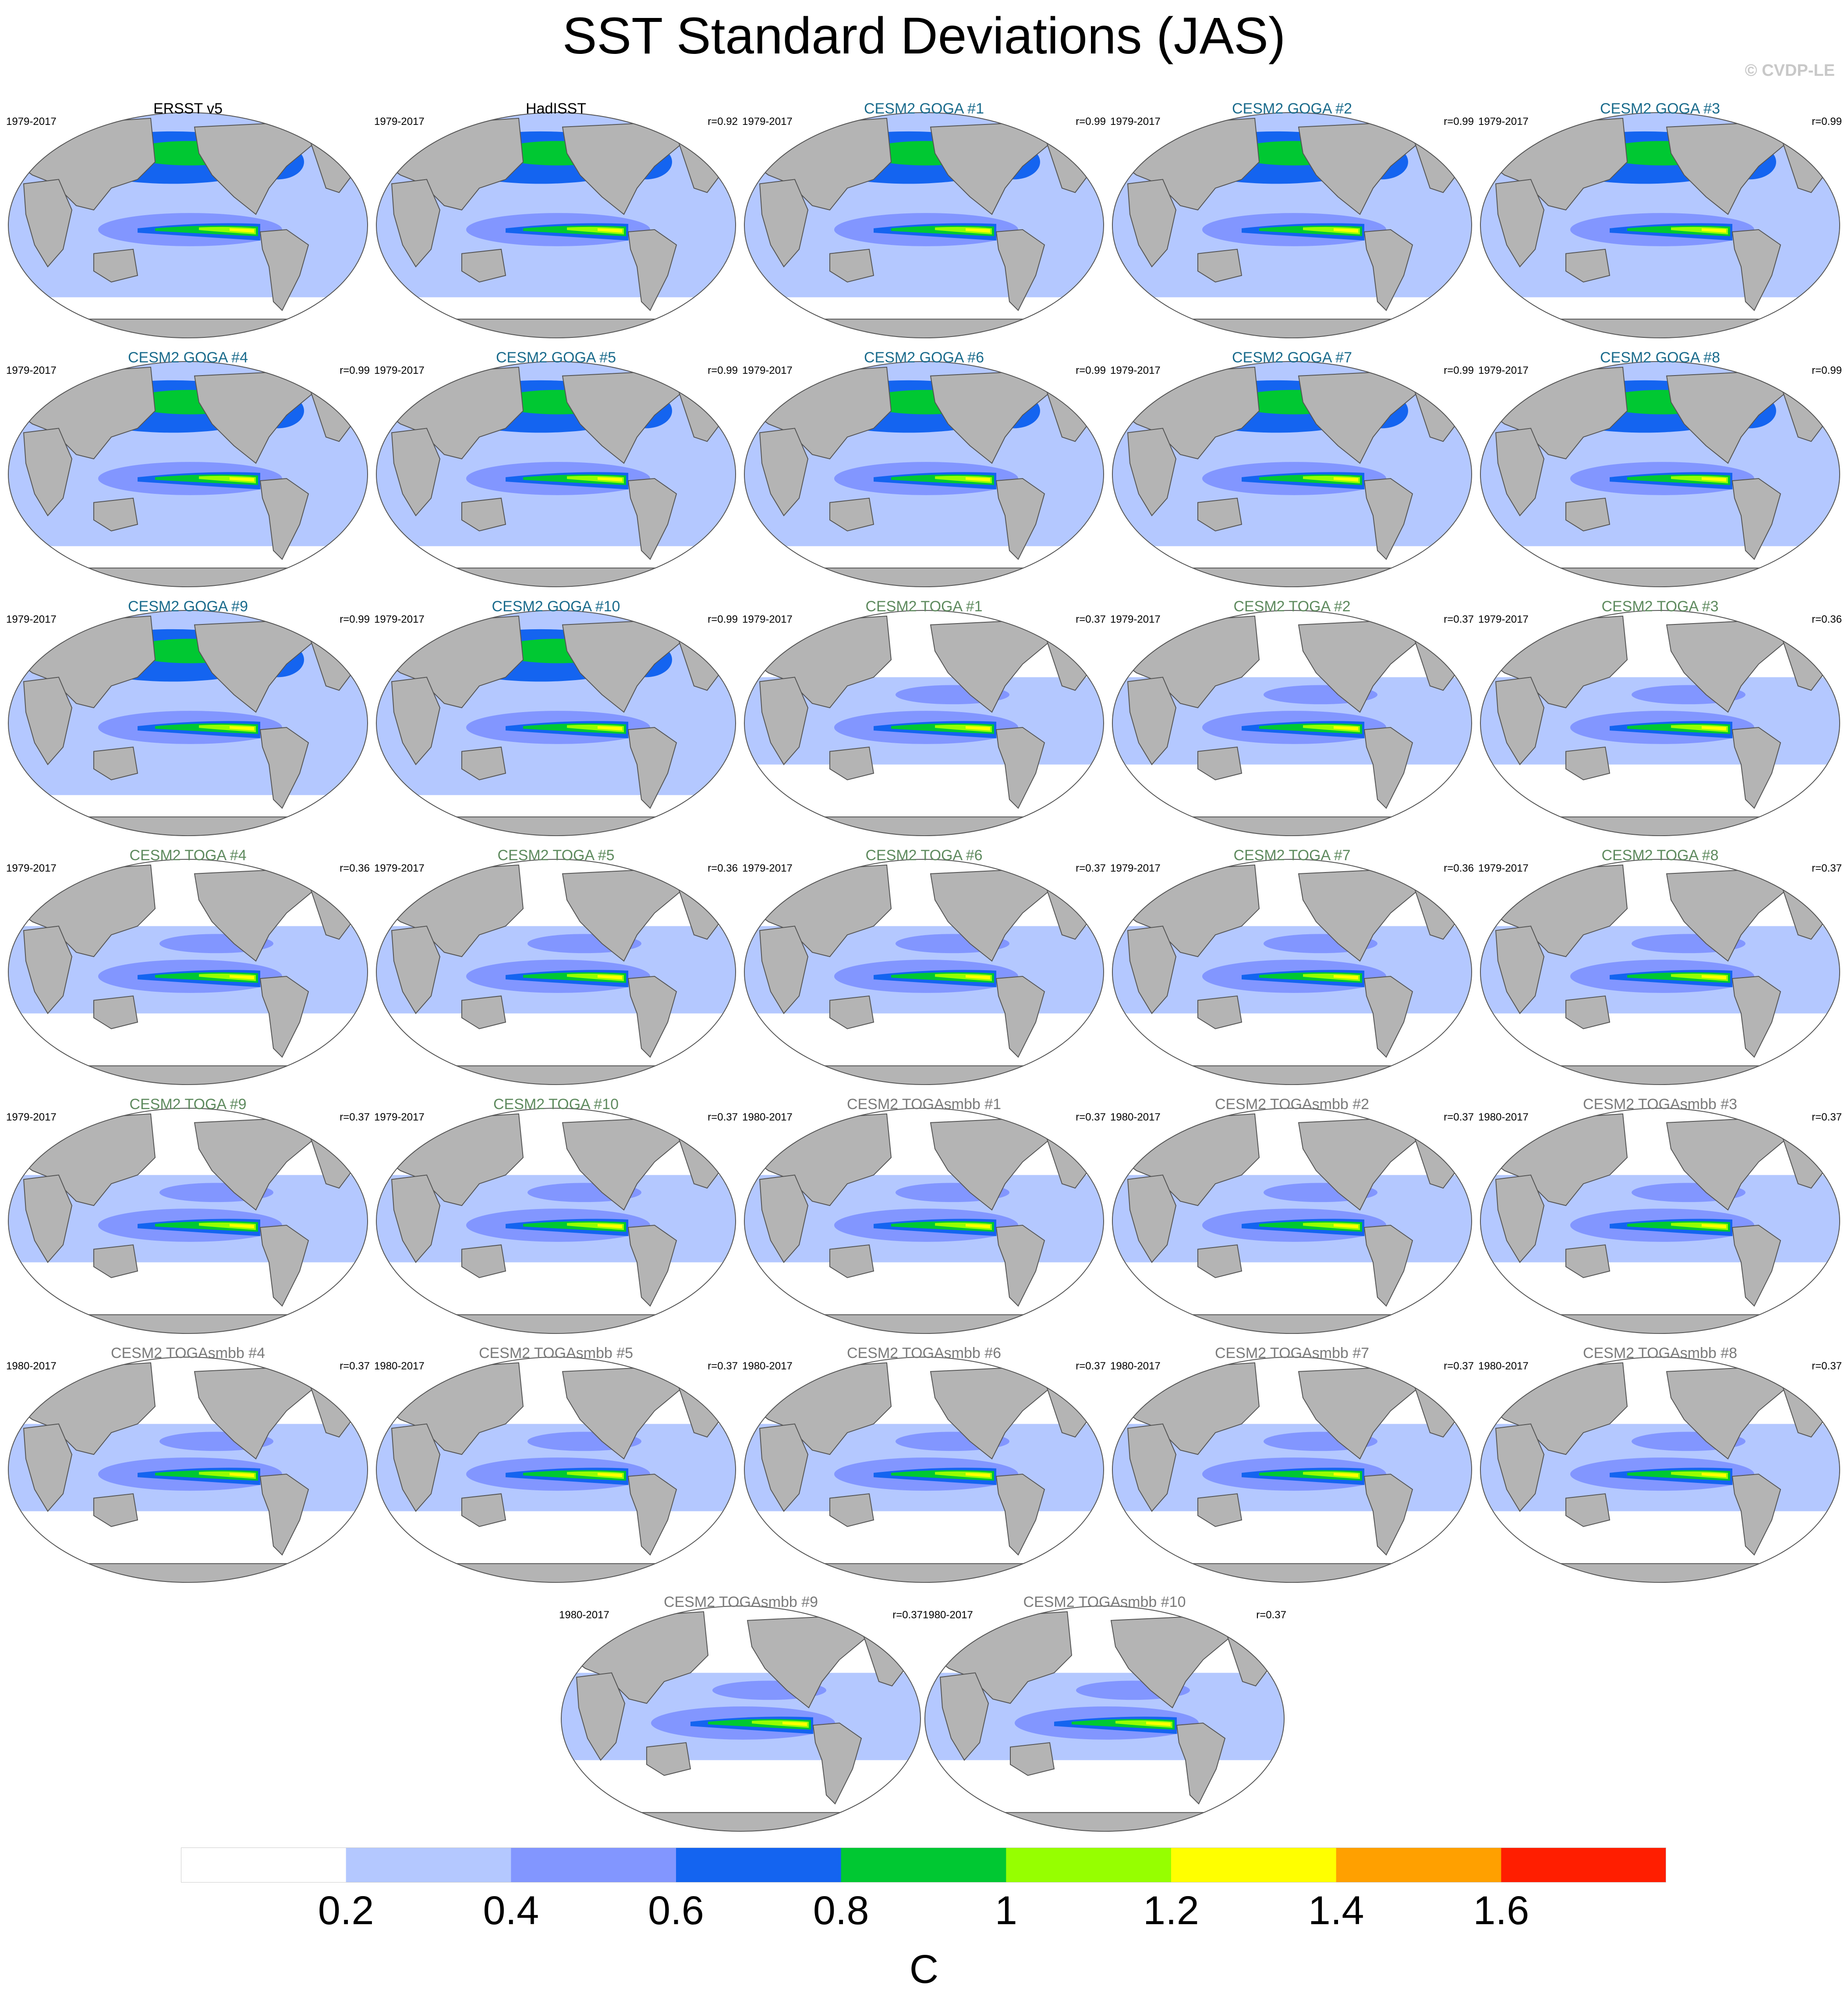 This screenshot has width=1848, height=2014. Describe the element at coordinates (1660, 855) in the screenshot. I see `panel-title: CESM2 TOGA #8` at that location.